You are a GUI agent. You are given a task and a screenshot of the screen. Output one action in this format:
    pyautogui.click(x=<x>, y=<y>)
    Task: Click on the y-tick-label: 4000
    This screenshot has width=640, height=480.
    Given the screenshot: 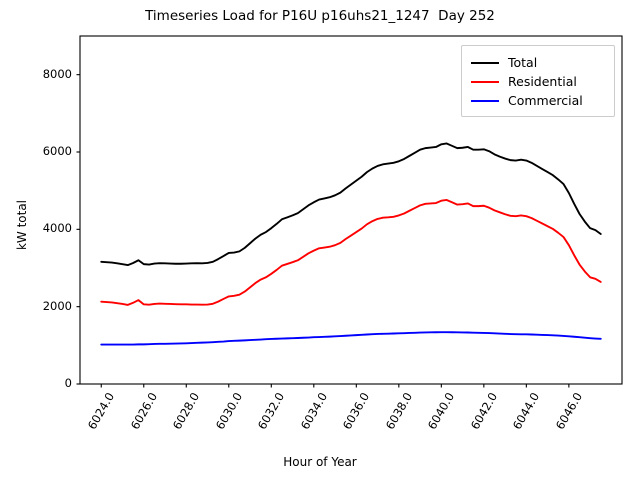 What is the action you would take?
    pyautogui.click(x=57, y=228)
    